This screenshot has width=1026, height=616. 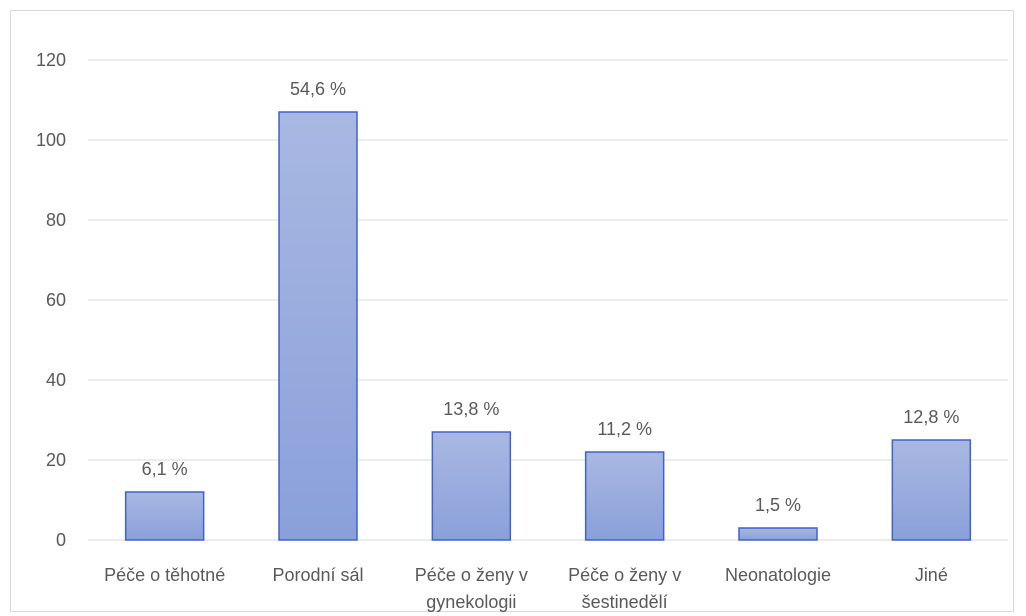 I want to click on data-label: 54,6 %, so click(x=318, y=89).